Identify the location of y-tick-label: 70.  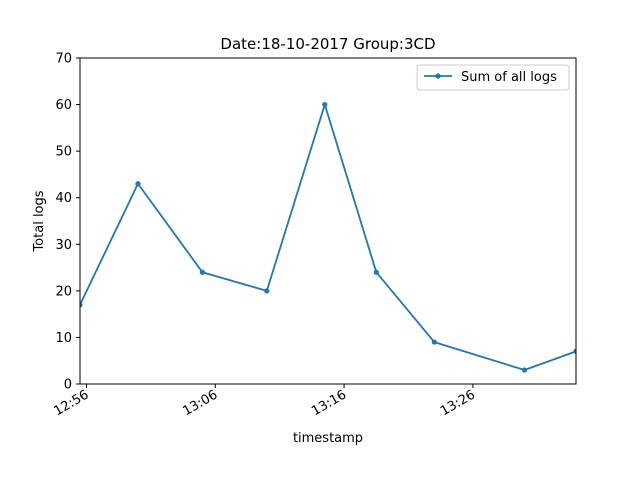
(63, 59).